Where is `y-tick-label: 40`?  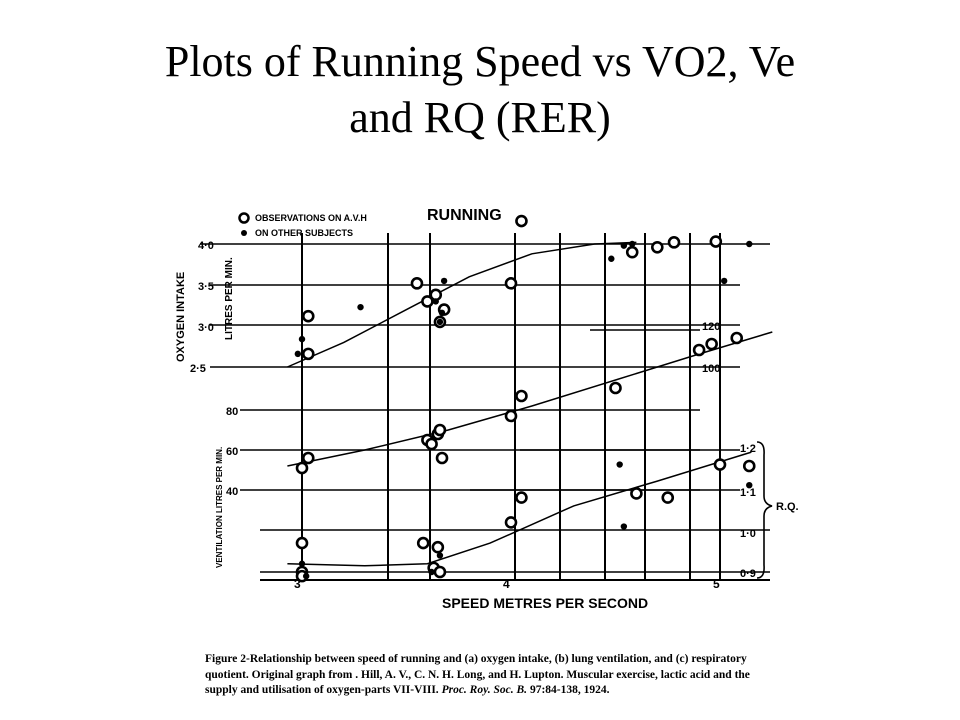 y-tick-label: 40 is located at coordinates (232, 492).